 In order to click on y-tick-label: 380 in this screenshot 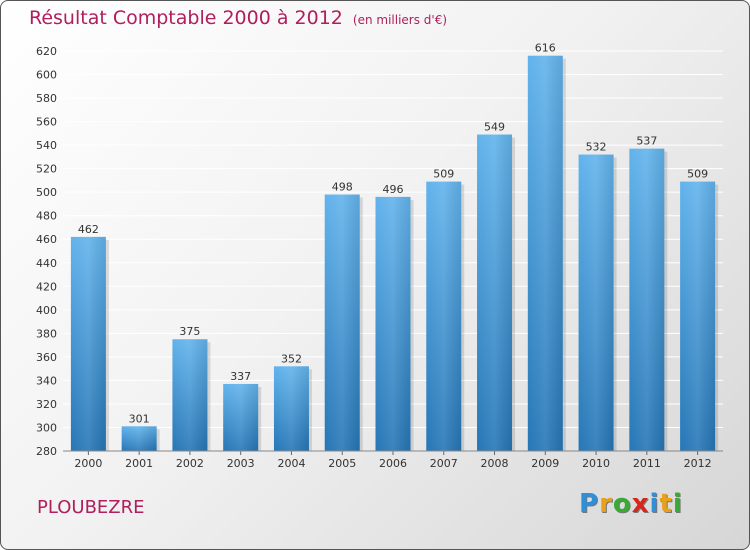, I will do `click(46, 333)`.